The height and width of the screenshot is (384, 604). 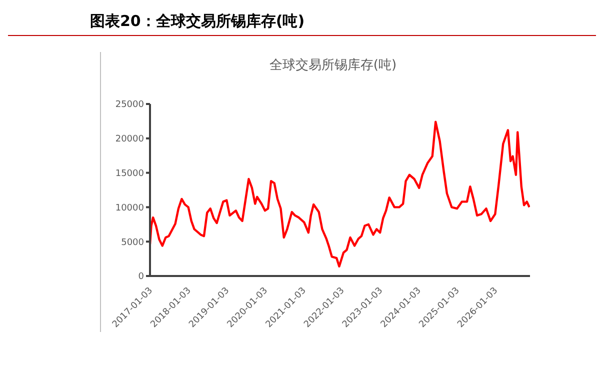 What do you see at coordinates (129, 105) in the screenshot?
I see `y-tick-label: 25000` at bounding box center [129, 105].